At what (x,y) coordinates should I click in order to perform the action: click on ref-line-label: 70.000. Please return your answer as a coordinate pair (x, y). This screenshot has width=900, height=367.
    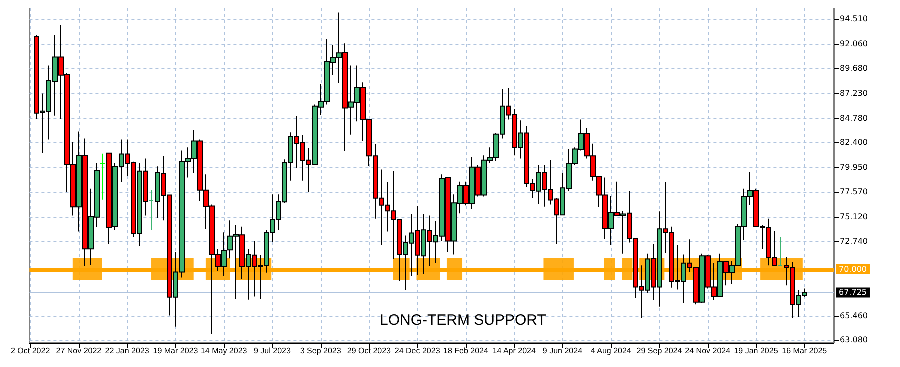
    Looking at the image, I should click on (853, 269).